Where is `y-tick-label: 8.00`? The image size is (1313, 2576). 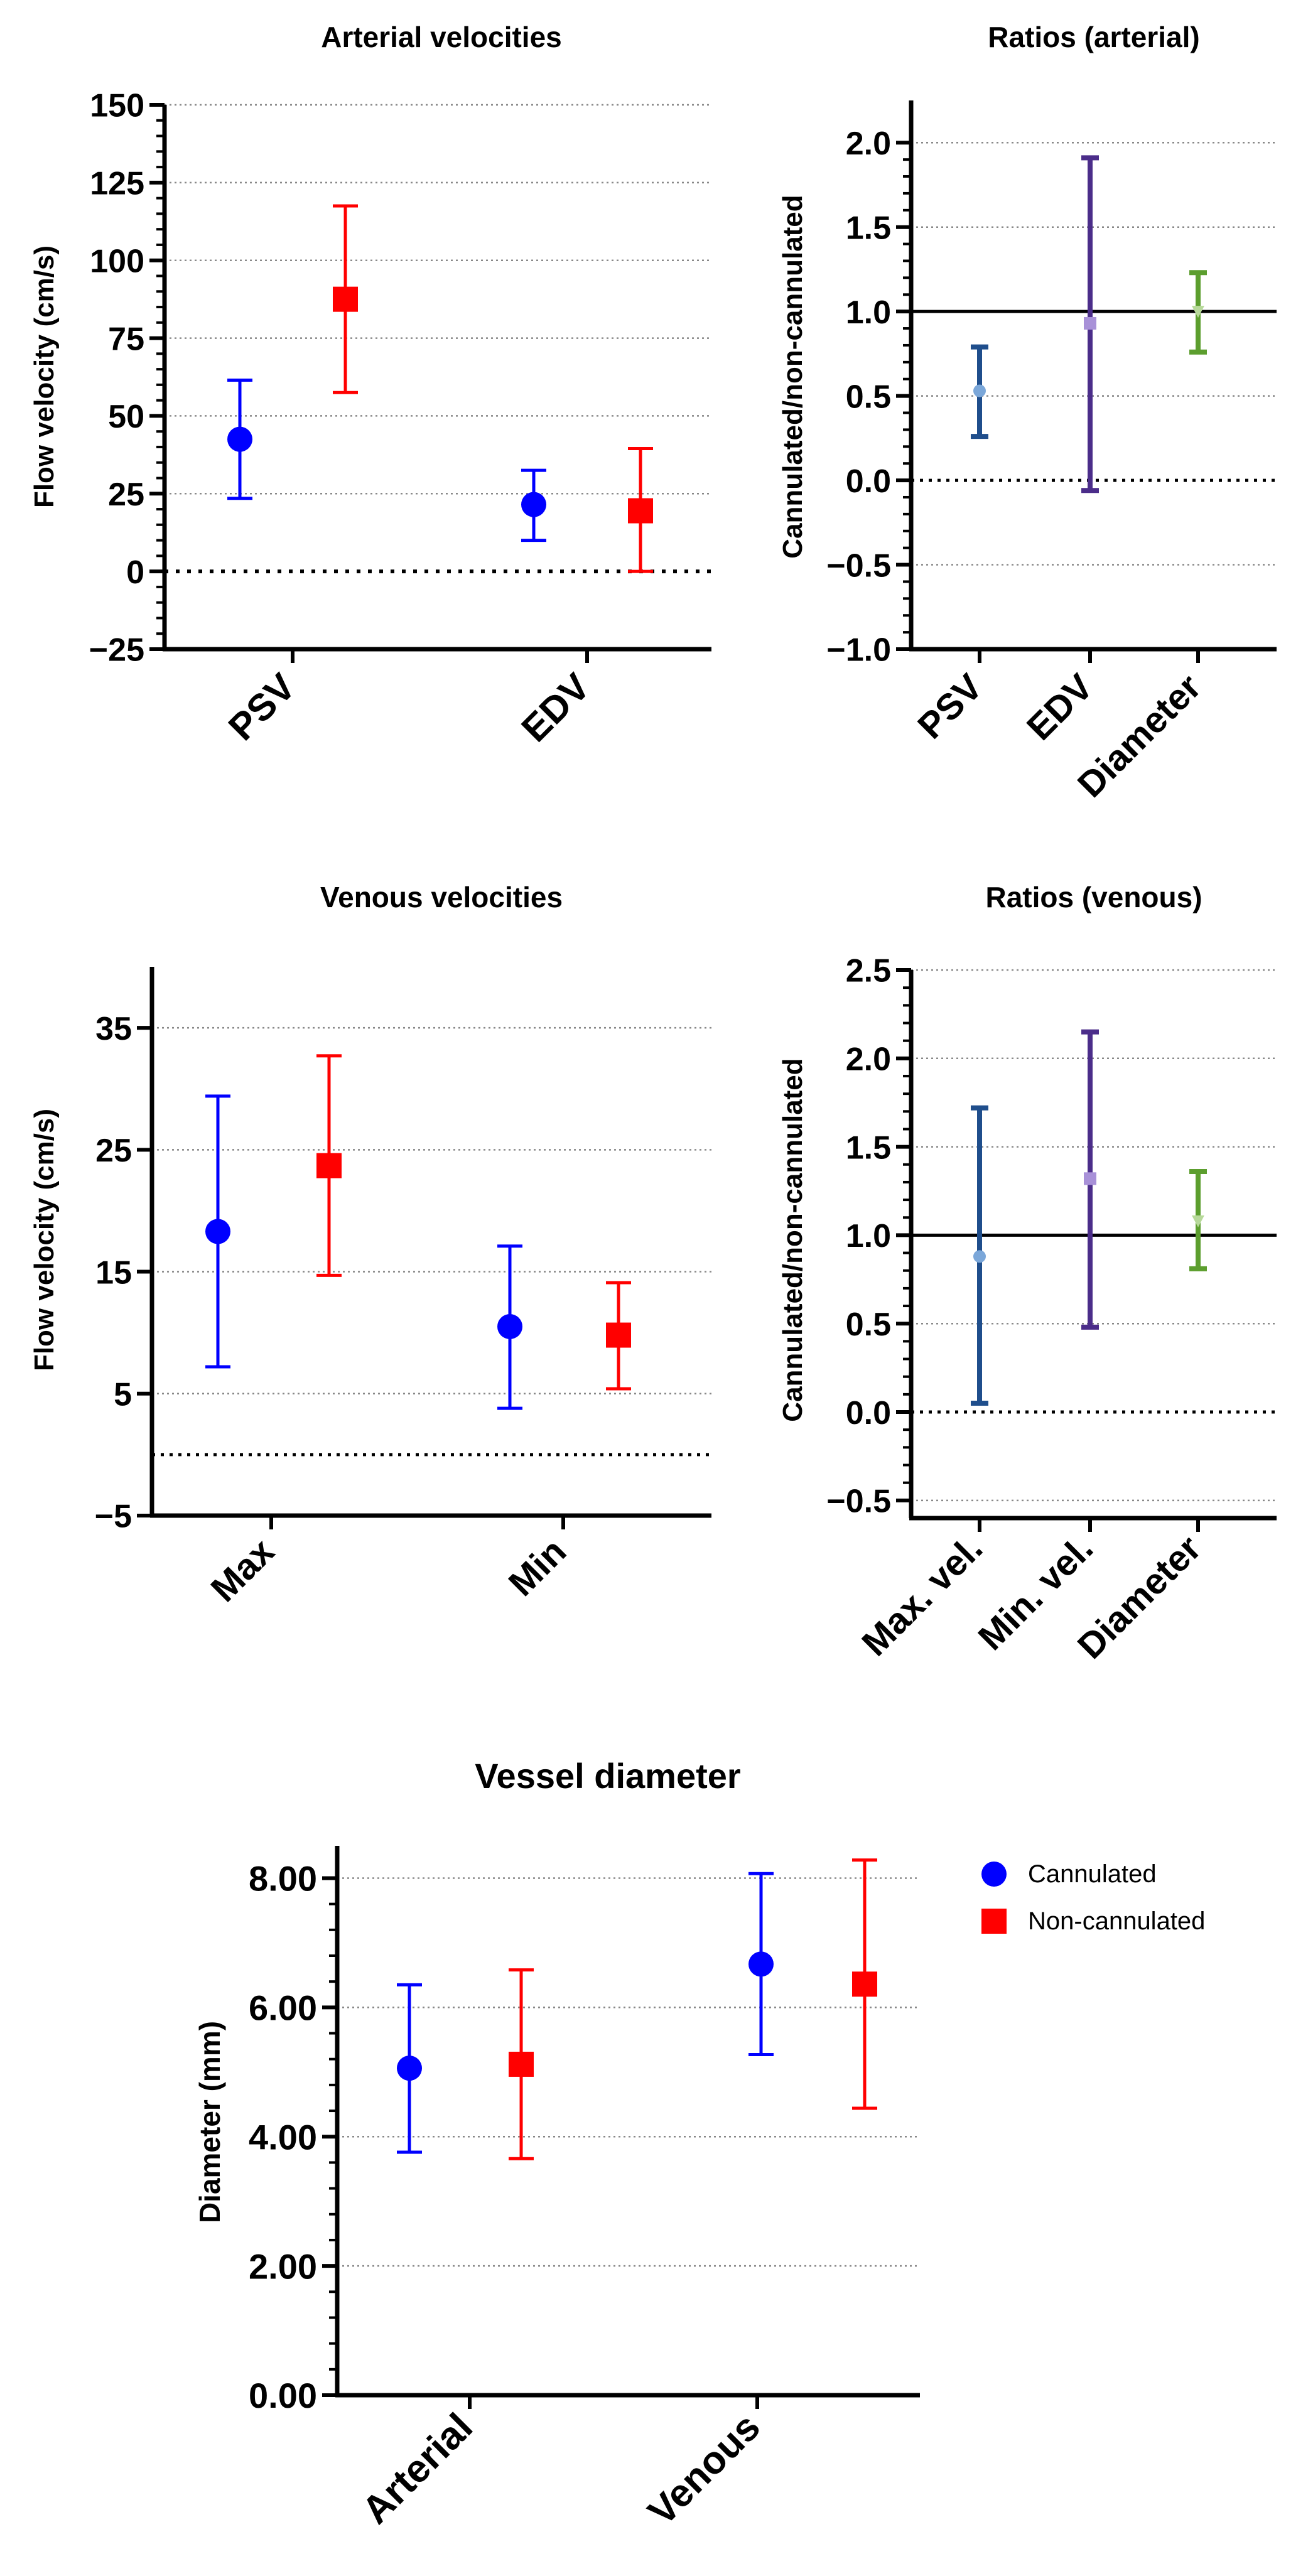 y-tick-label: 8.00 is located at coordinates (283, 1879).